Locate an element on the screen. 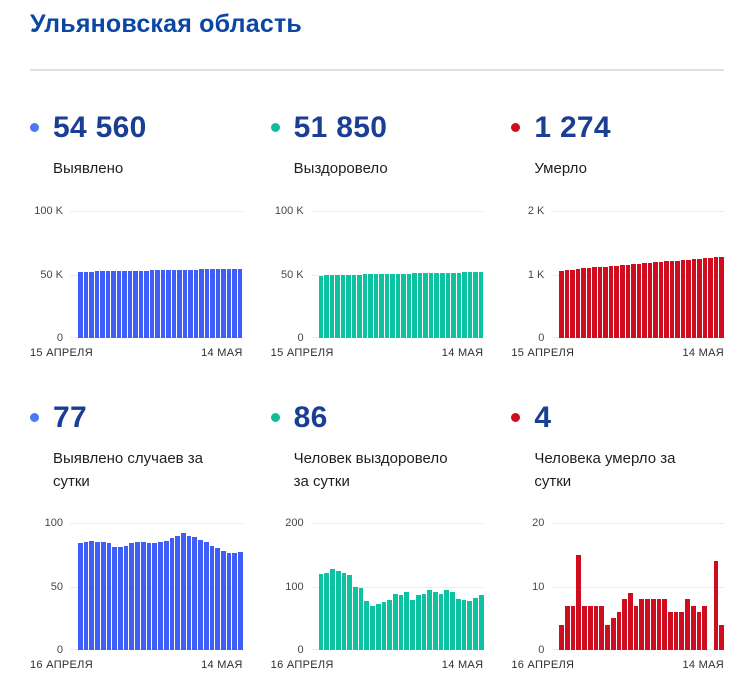 The image size is (754, 692). y-axis: 100 K 50 K 0 is located at coordinates (291, 274).